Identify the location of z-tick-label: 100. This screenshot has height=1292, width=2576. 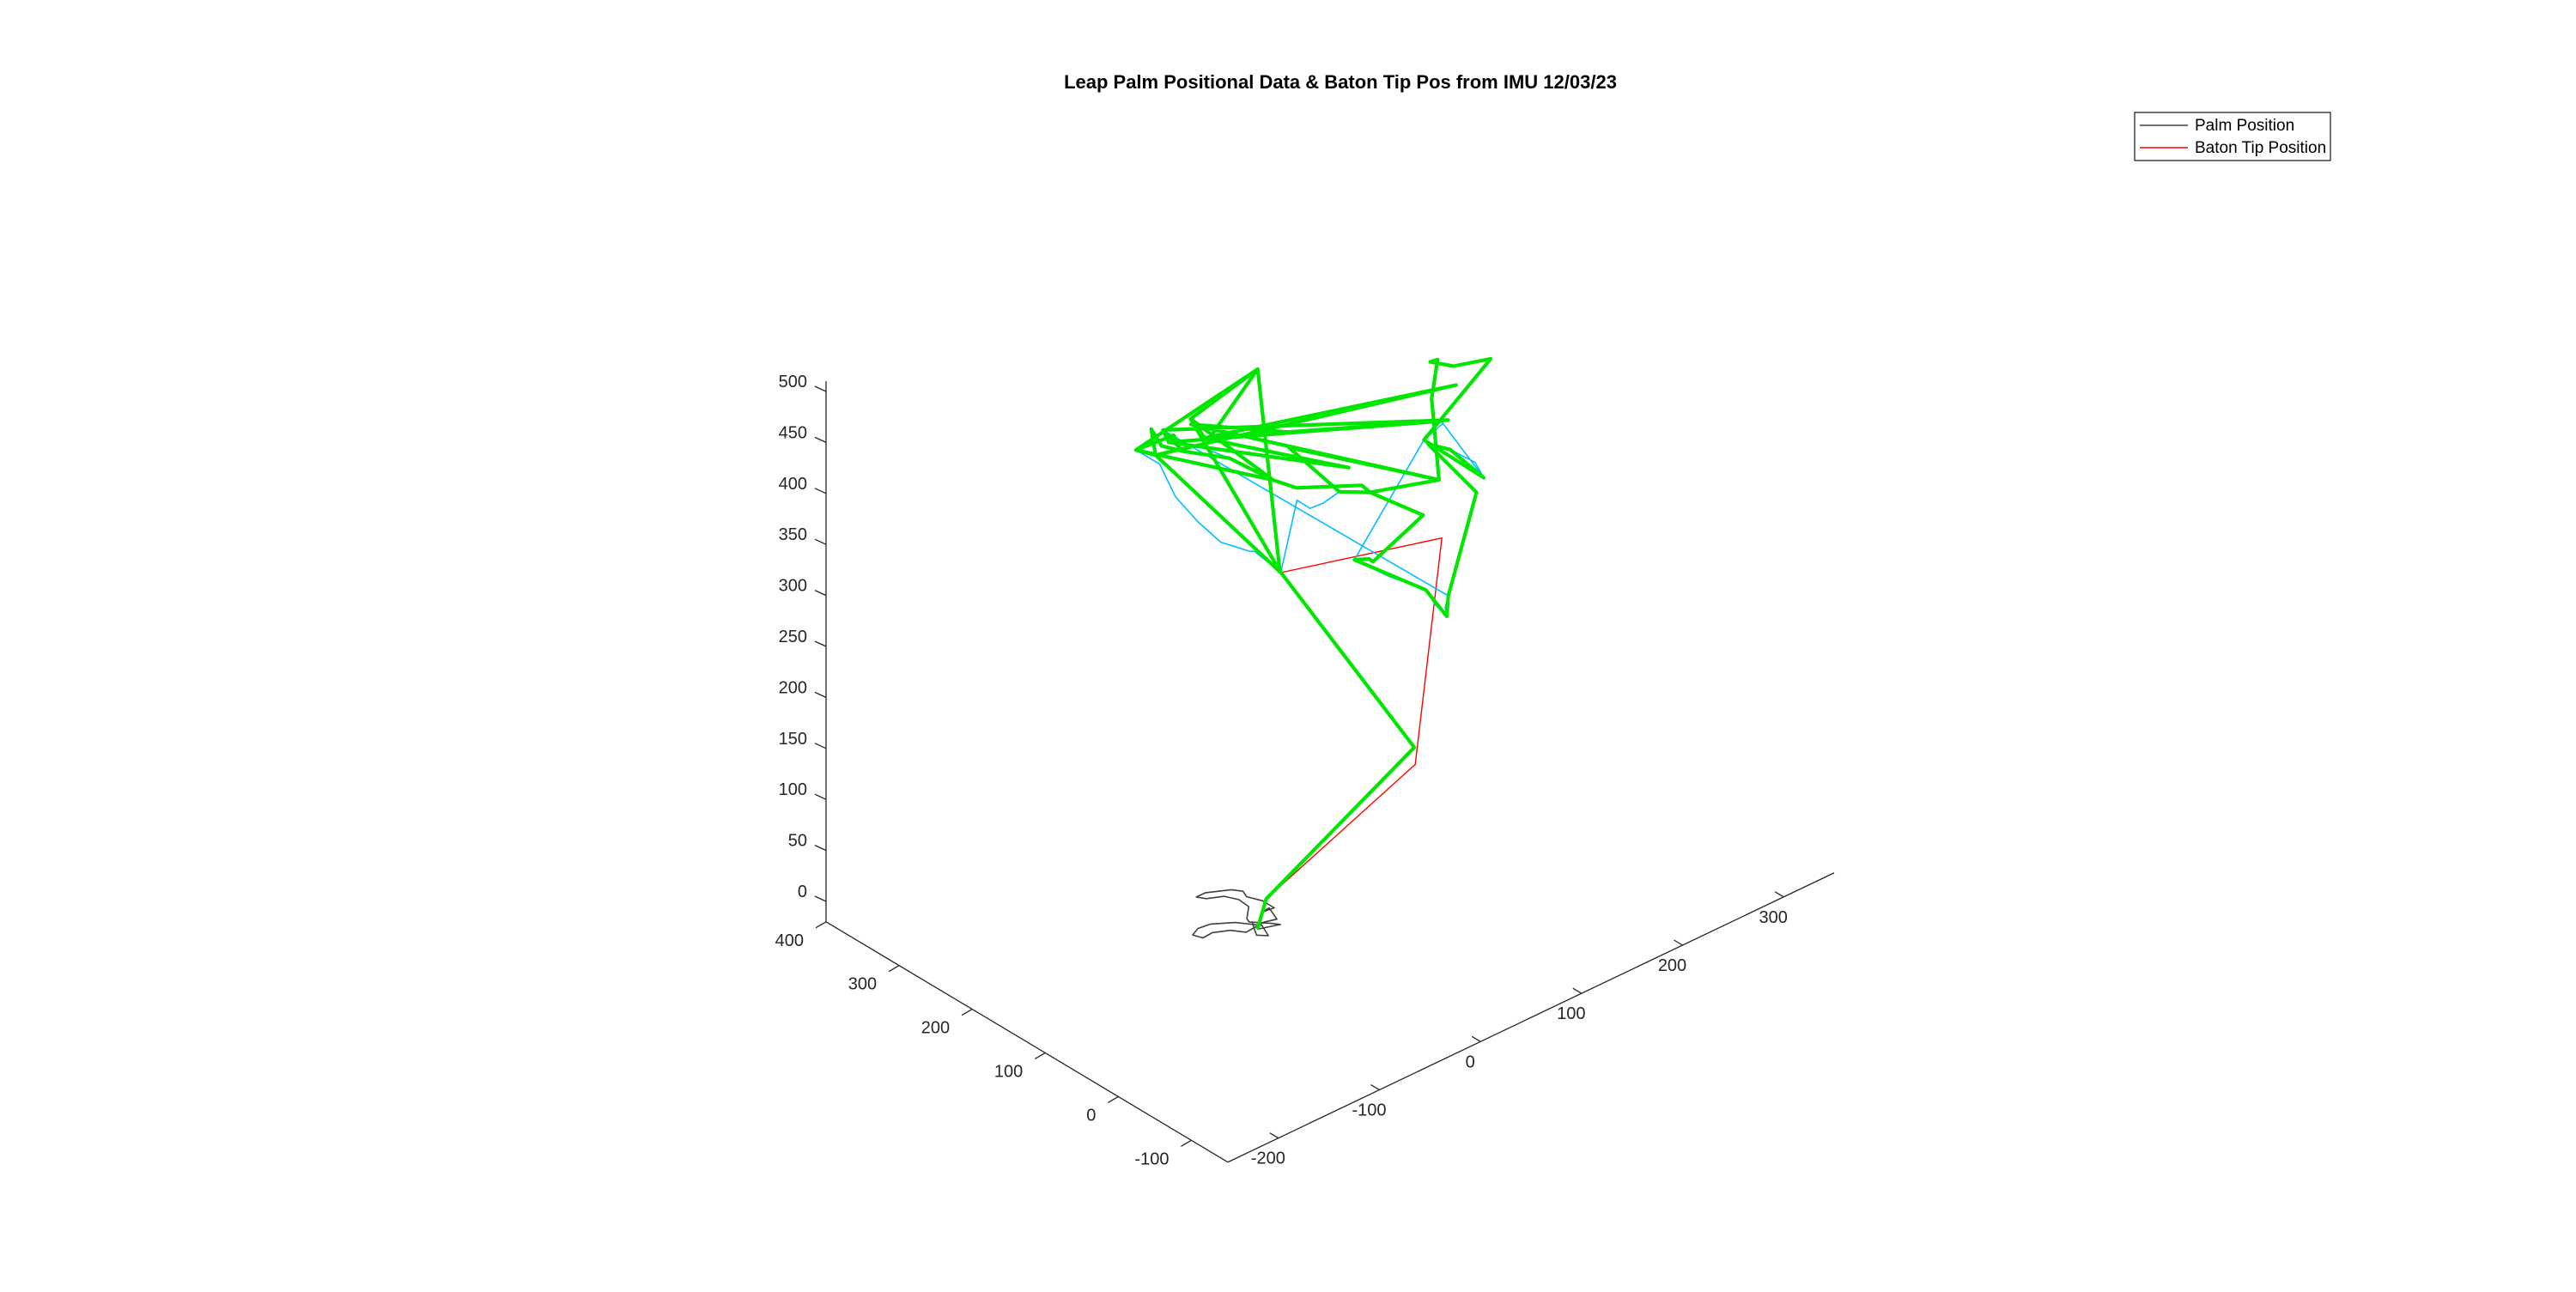
(793, 789).